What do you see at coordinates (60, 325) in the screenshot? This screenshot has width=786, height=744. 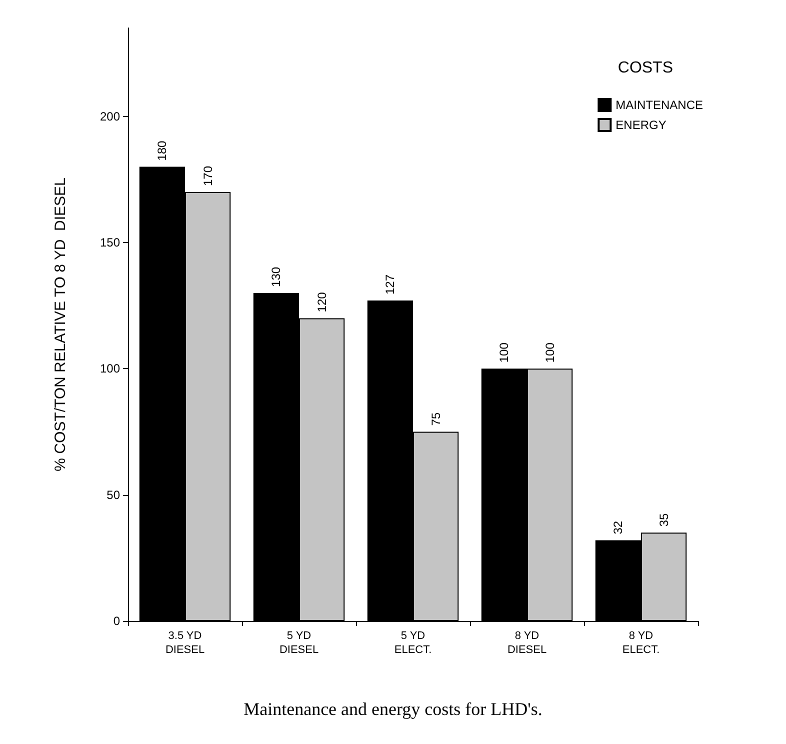 I see `y-axis-title: % COST/TON RELATIVE TO 8 YD DIESEL` at bounding box center [60, 325].